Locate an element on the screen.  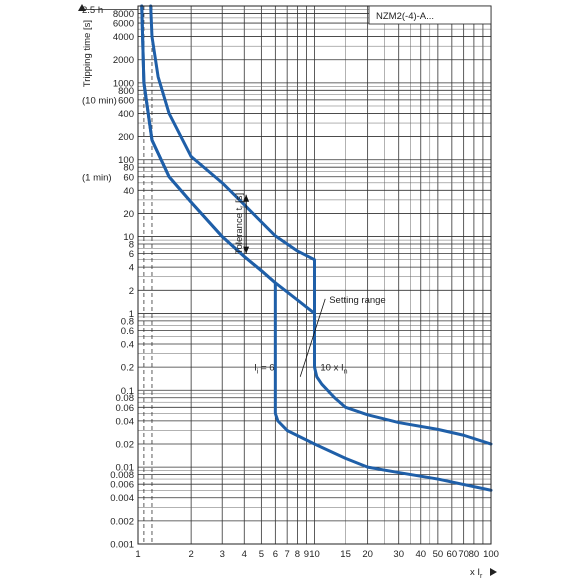
y-tick-label: 1 is located at coordinates (131, 314).